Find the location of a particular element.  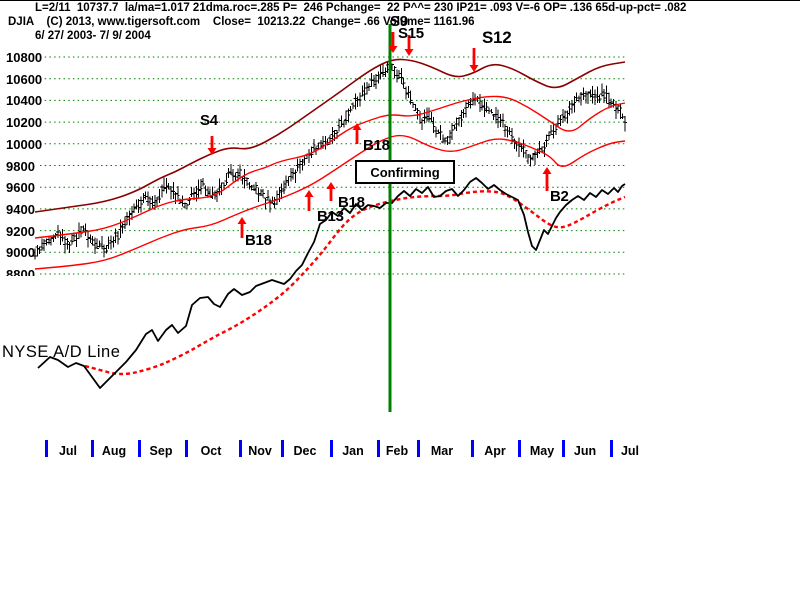

month-label: Sep is located at coordinates (161, 451).